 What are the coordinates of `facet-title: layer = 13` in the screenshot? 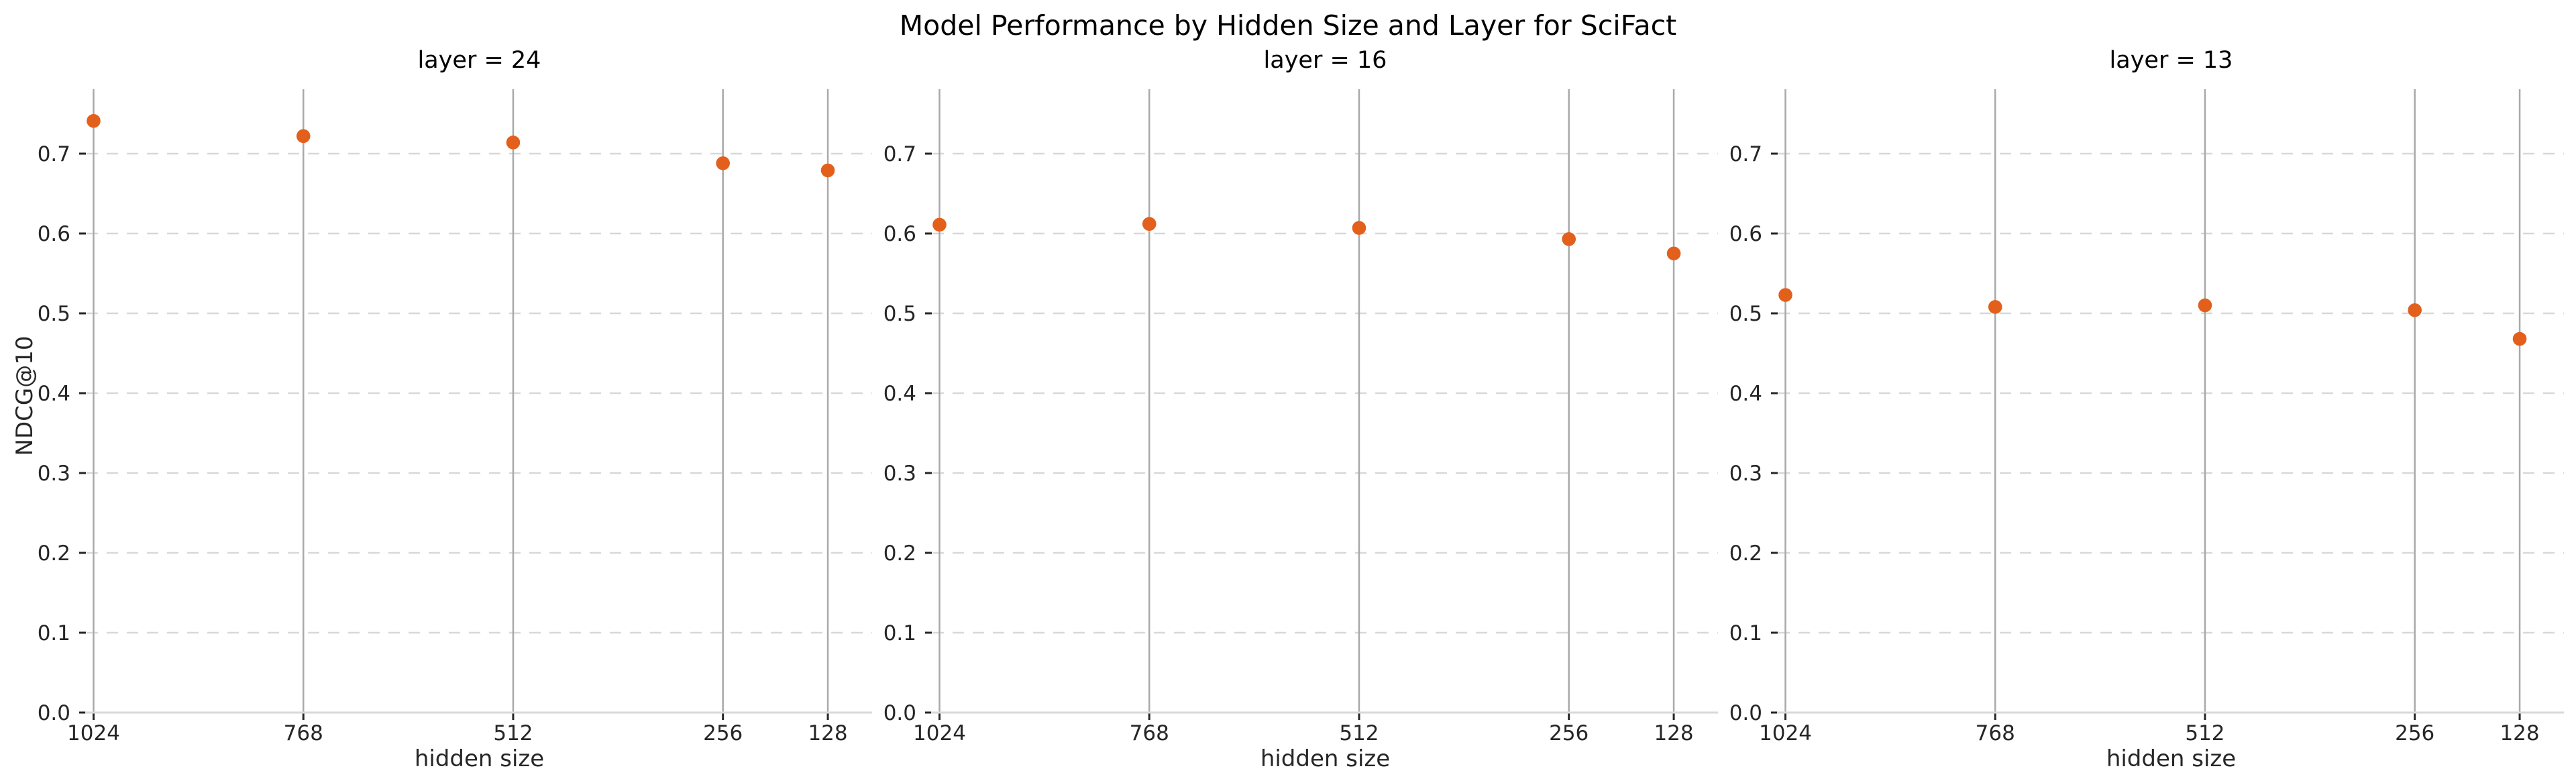 It's located at (2171, 60).